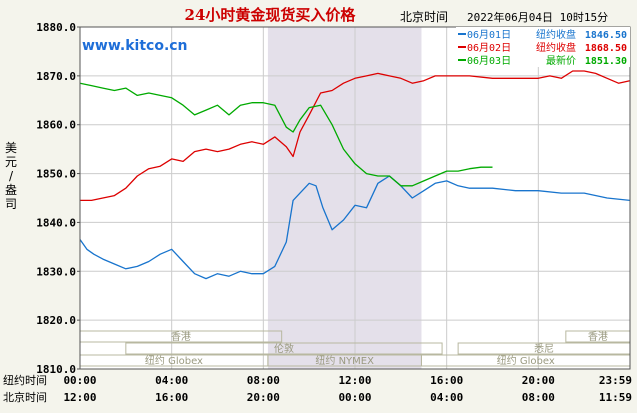 The image size is (637, 413). What do you see at coordinates (56, 369) in the screenshot?
I see `y-tick-label: 1810.0` at bounding box center [56, 369].